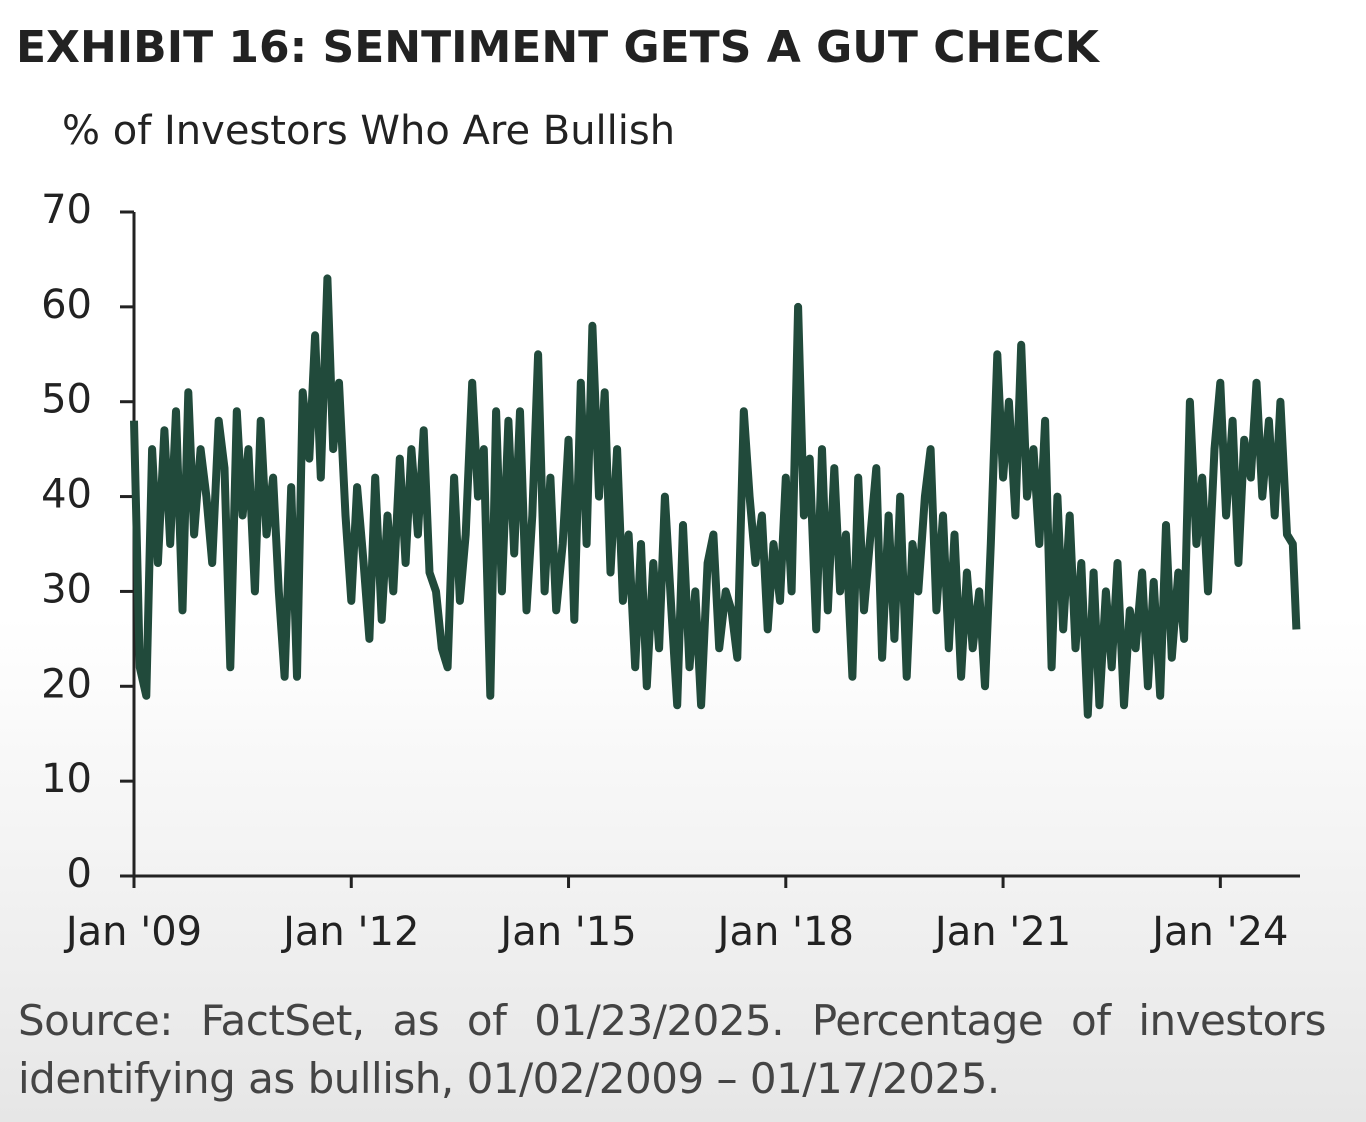  I want to click on y-tick-label: 20, so click(66, 684).